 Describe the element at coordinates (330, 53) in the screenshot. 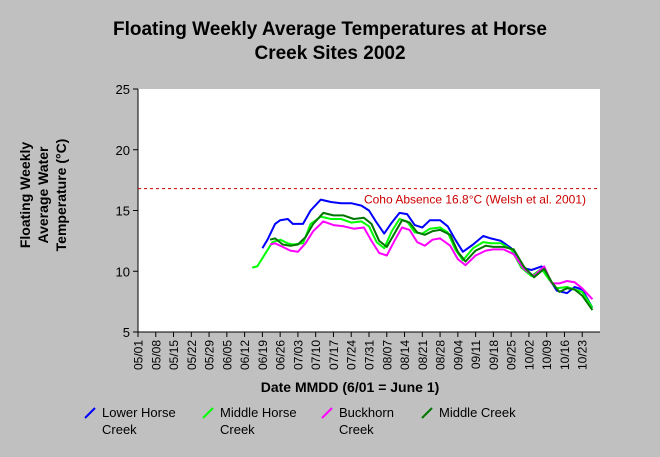

I see `chart-title-line-2: Creek Sites 2002` at that location.